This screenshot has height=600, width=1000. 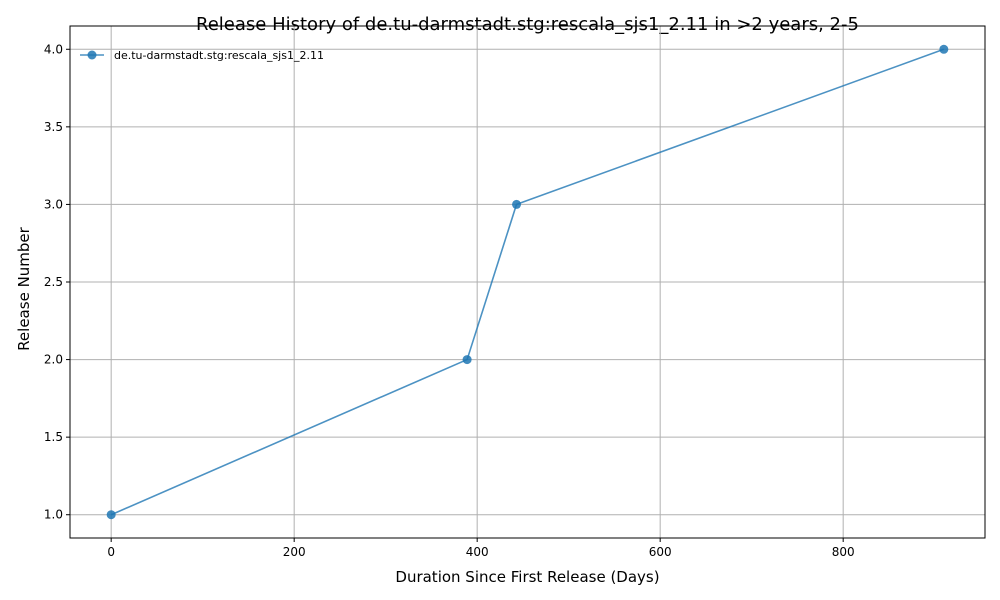 What do you see at coordinates (219, 55) in the screenshot?
I see `legend-label: de.tu-darmstadt.stg:rescala_sjs1_2.11` at bounding box center [219, 55].